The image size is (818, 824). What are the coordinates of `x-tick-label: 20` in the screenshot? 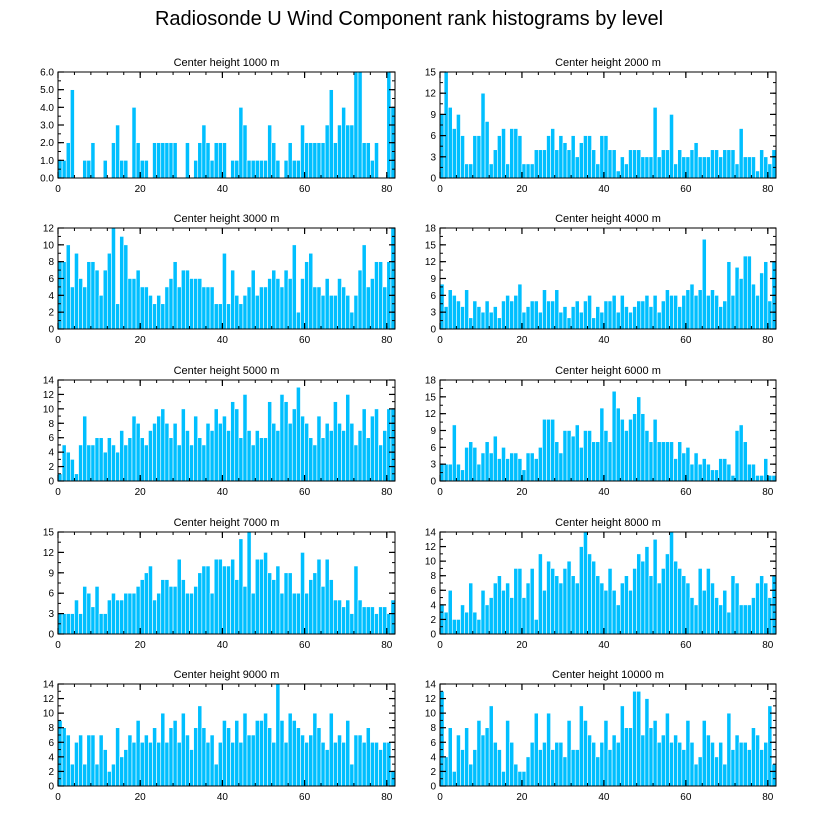 It's located at (522, 645).